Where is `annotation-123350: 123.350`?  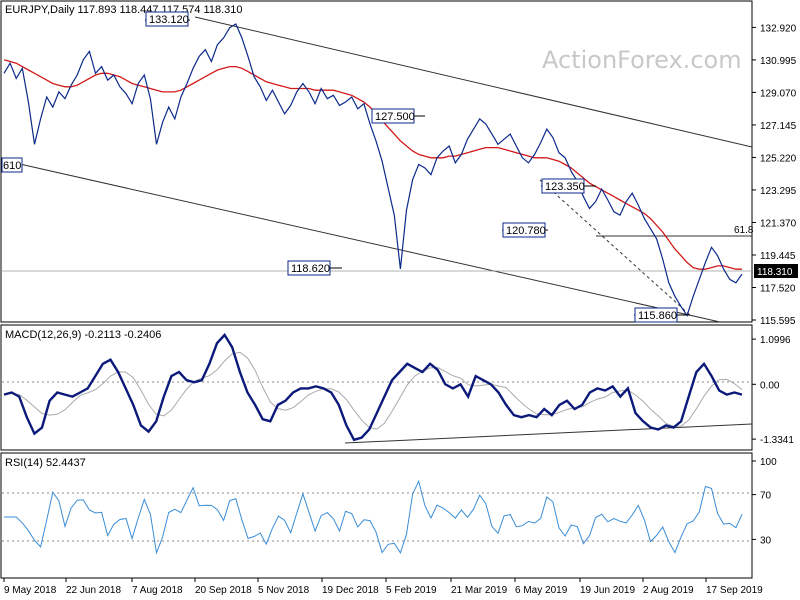
annotation-123350: 123.350 is located at coordinates (568, 186).